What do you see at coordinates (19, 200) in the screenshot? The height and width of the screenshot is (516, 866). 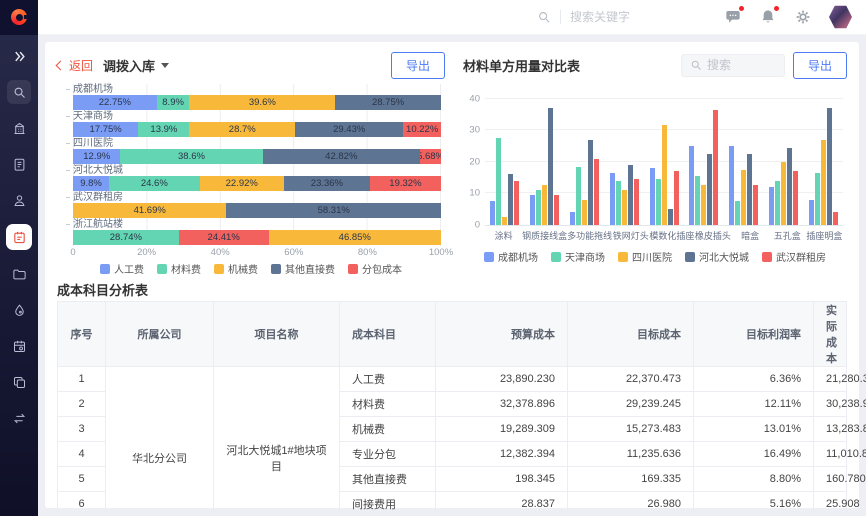 I see `sidebar-item-approval` at bounding box center [19, 200].